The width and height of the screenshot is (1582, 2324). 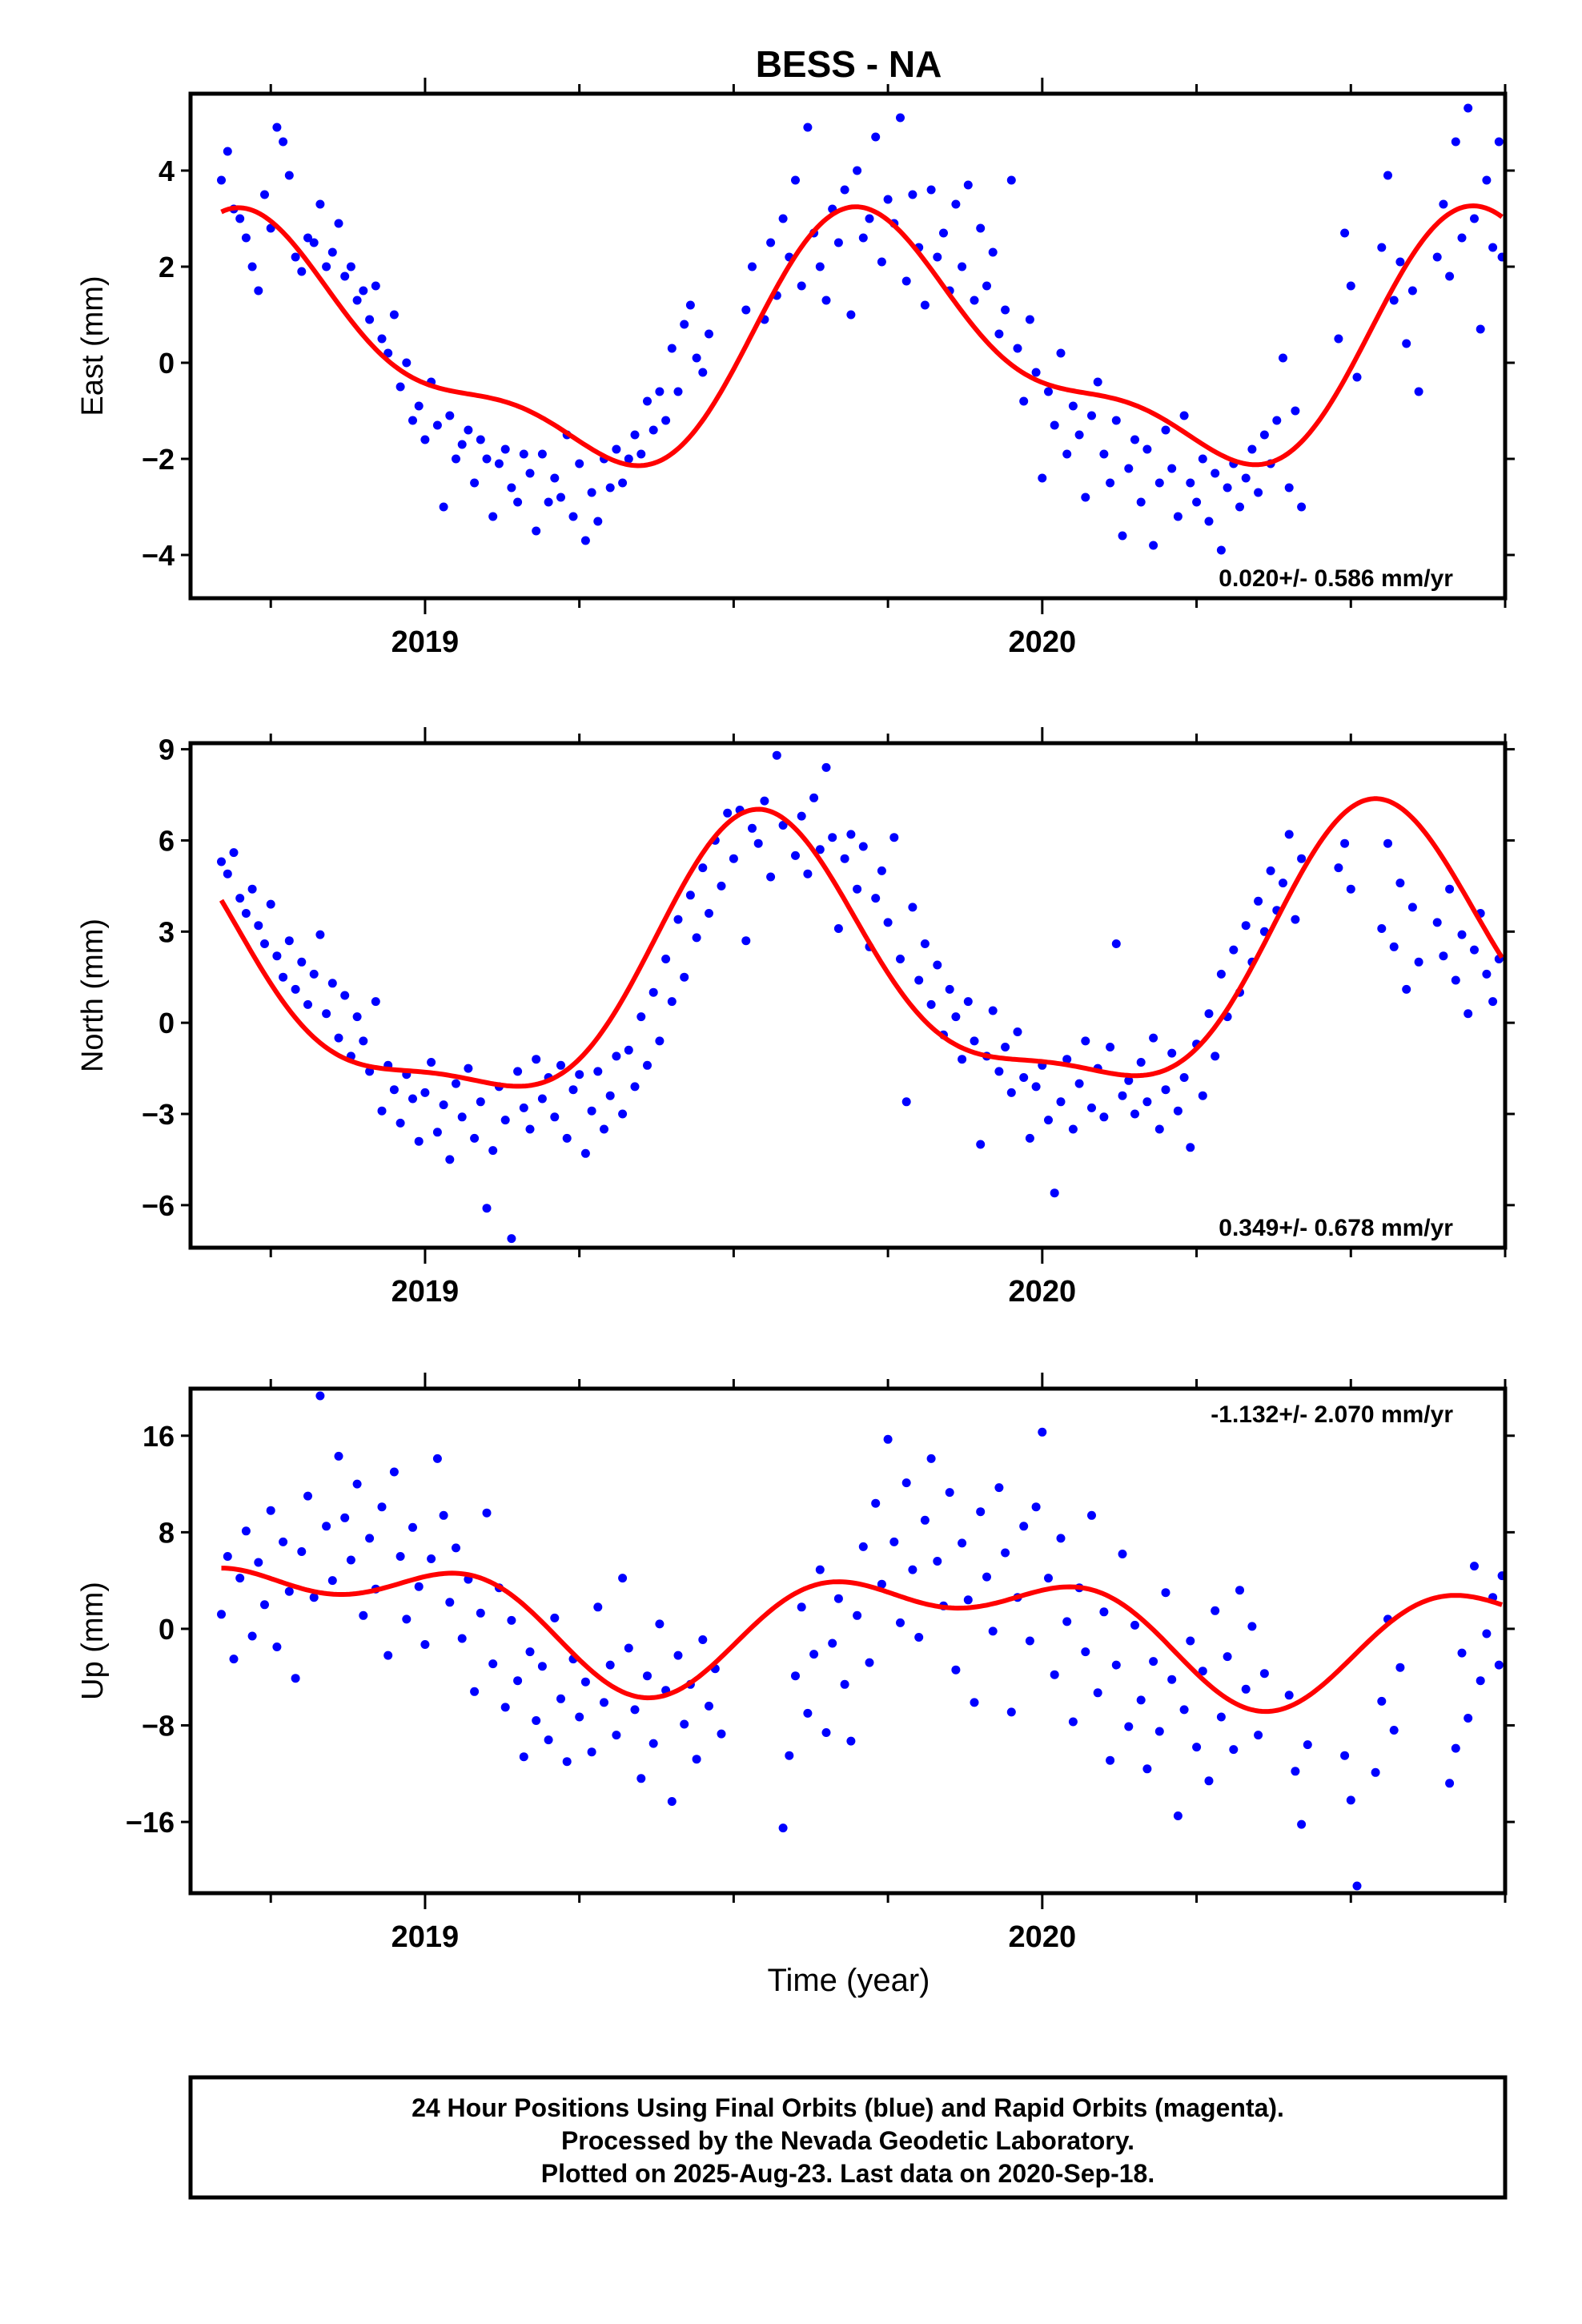 I want to click on east-y-tick-label: 2, so click(x=167, y=267).